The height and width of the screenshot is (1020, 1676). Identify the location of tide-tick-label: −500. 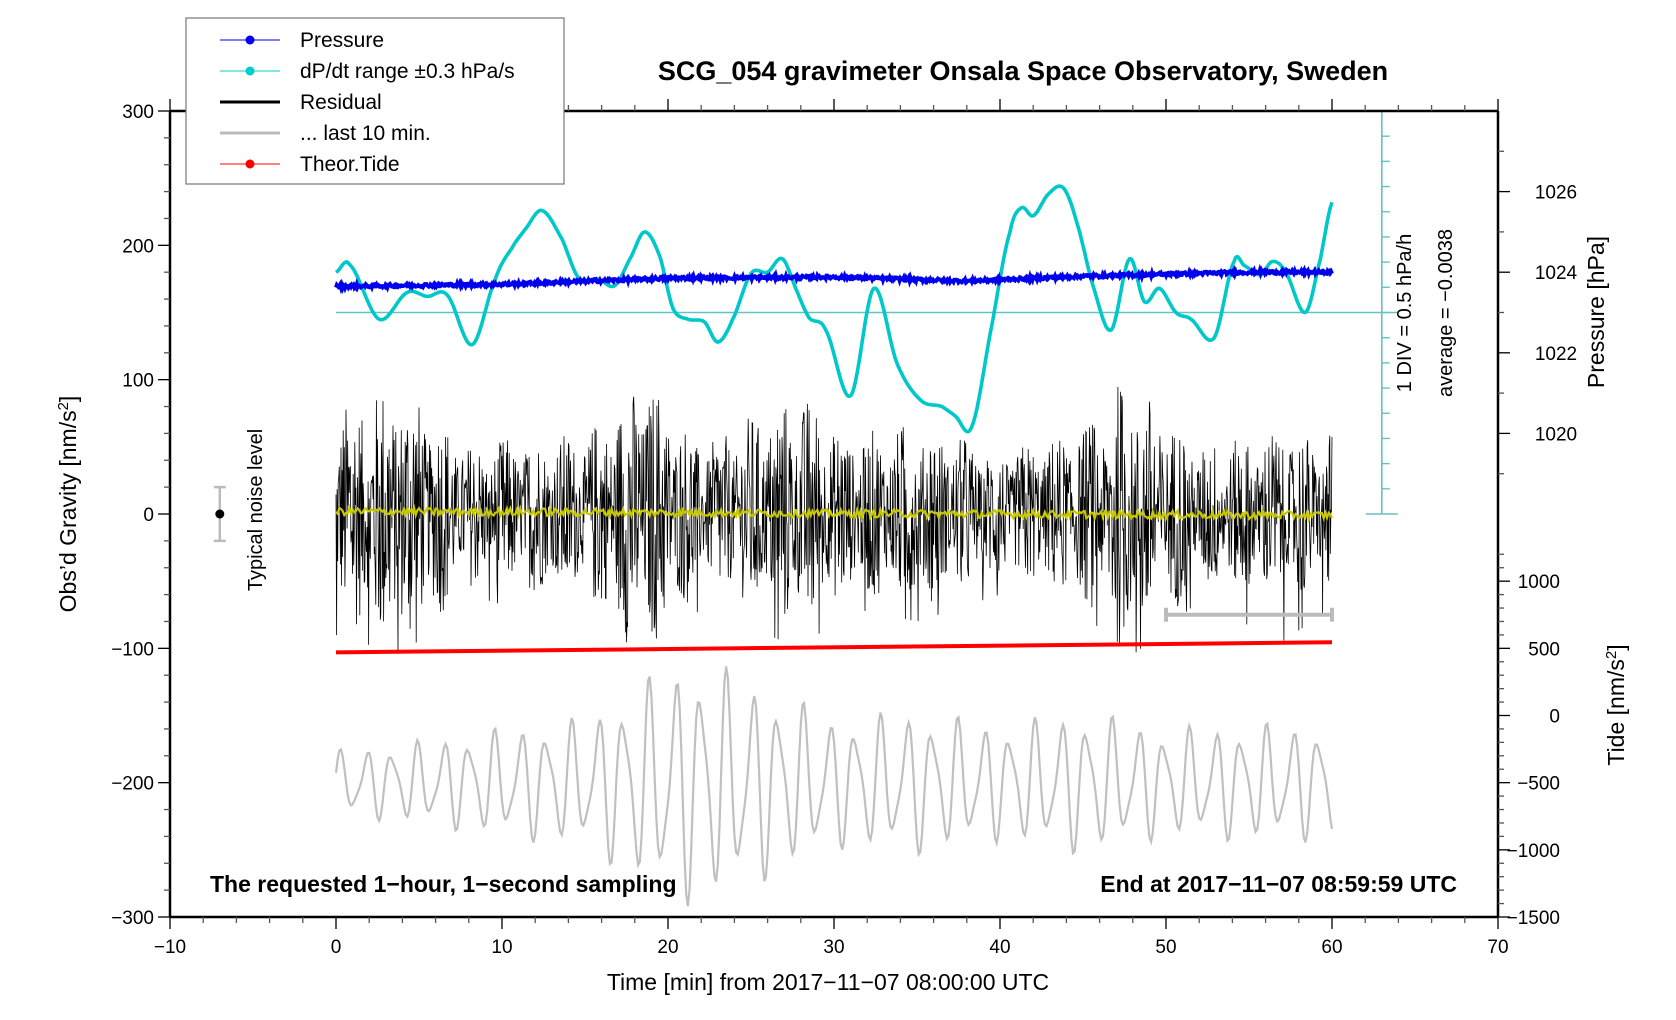
(1538, 784).